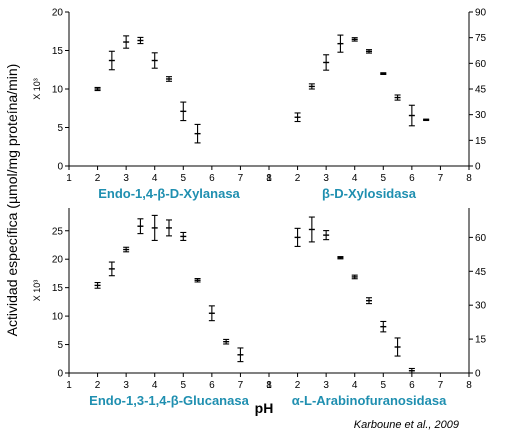  I want to click on panel-title: Endo-1,3-1,4-β-Glucanasa, so click(169, 400).